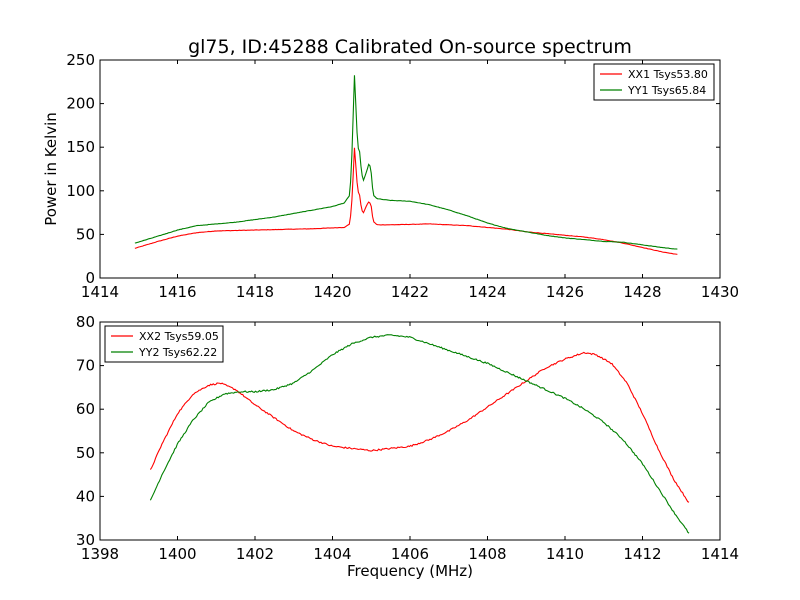 Image resolution: width=800 pixels, height=600 pixels. I want to click on y-tick-label: 200, so click(80, 104).